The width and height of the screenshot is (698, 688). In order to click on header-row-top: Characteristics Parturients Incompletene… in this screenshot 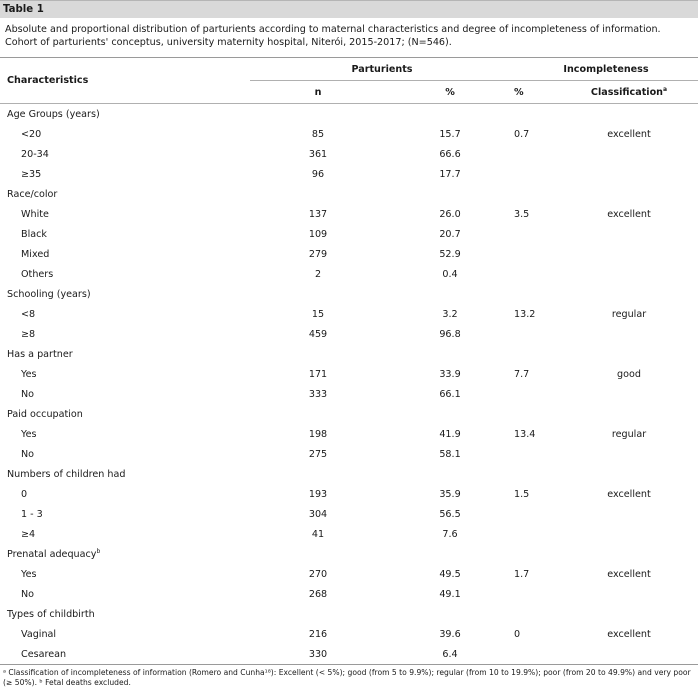, I will do `click(349, 81)`.